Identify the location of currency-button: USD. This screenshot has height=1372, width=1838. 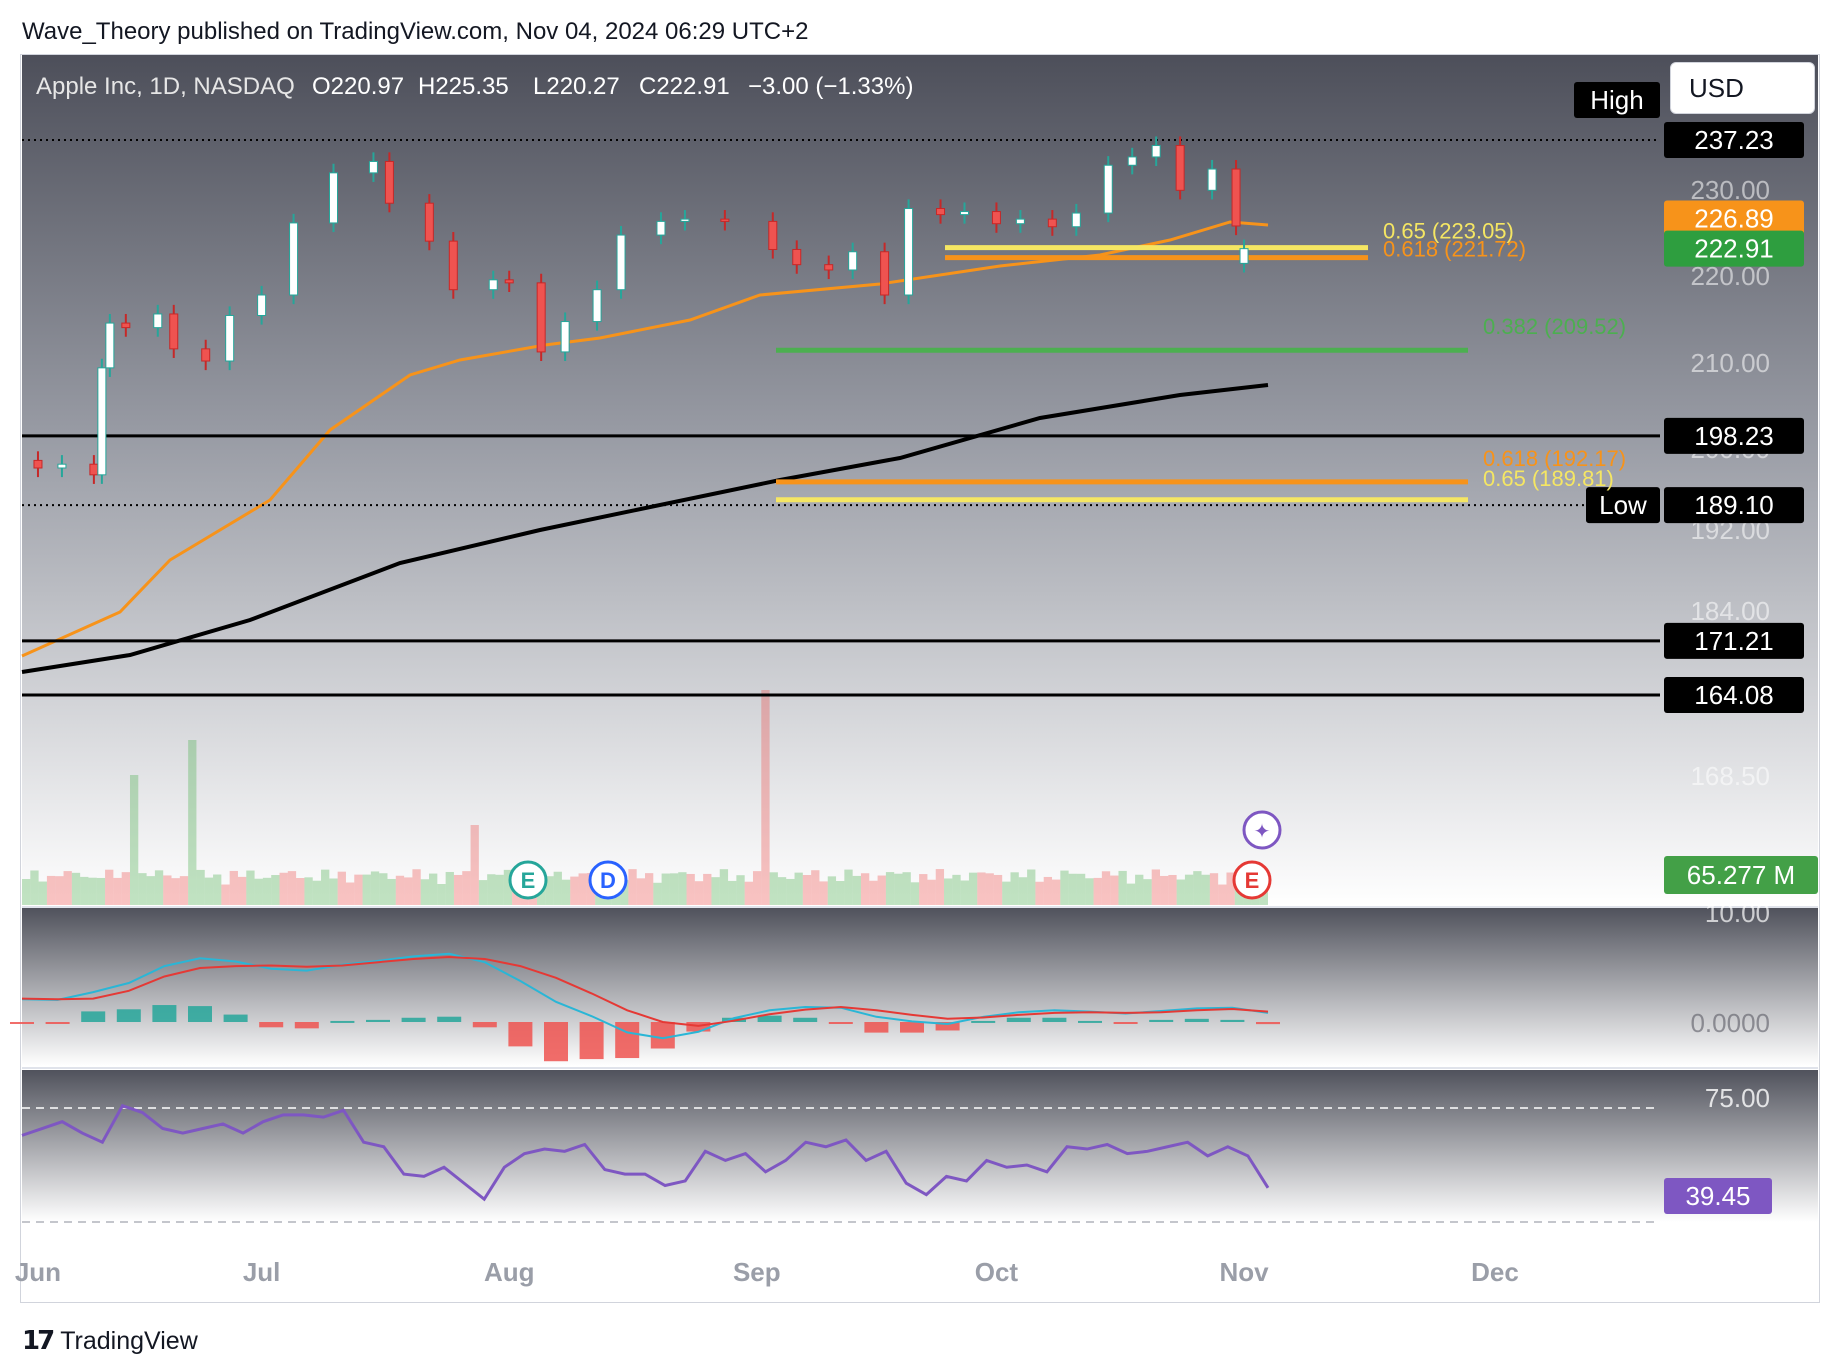
(1742, 88).